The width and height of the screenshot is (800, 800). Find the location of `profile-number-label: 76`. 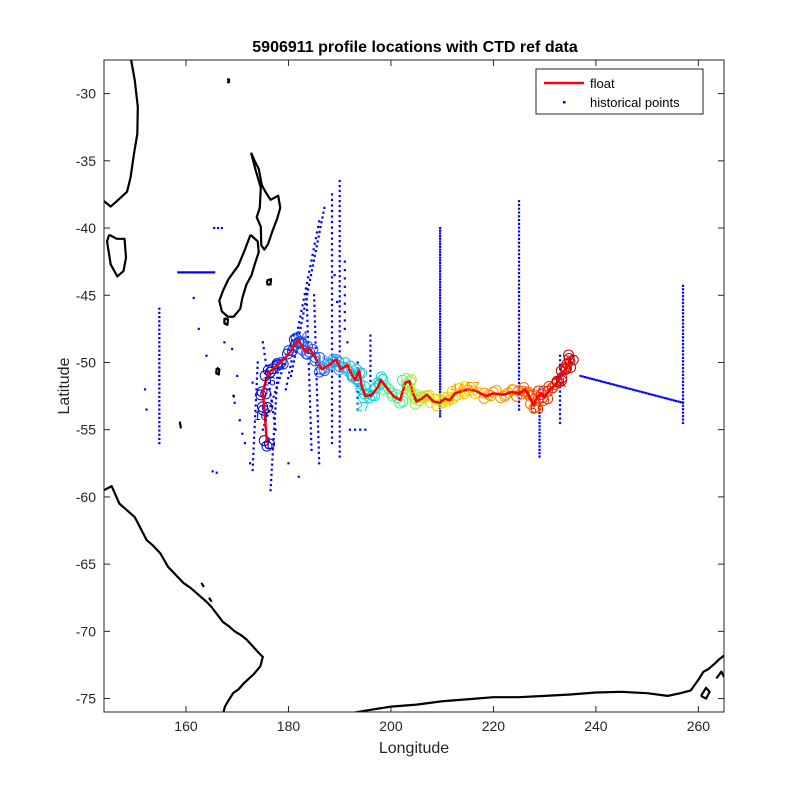

profile-number-label: 76 is located at coordinates (570, 360).